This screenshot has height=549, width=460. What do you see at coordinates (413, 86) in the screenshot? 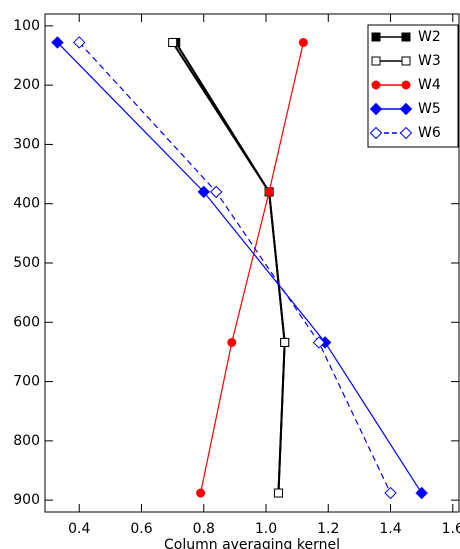
I see `legend-box` at bounding box center [413, 86].